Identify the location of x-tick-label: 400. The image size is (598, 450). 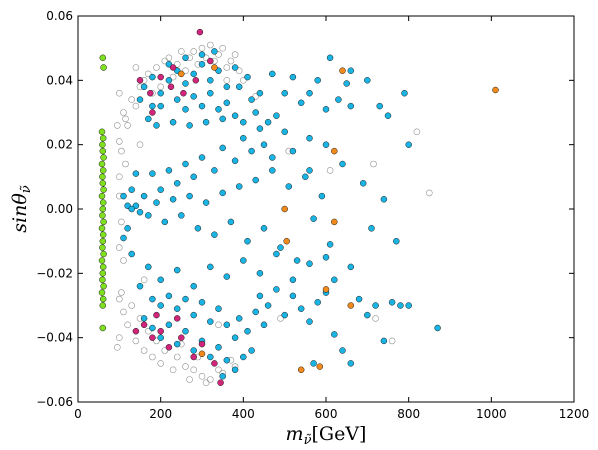
(243, 414).